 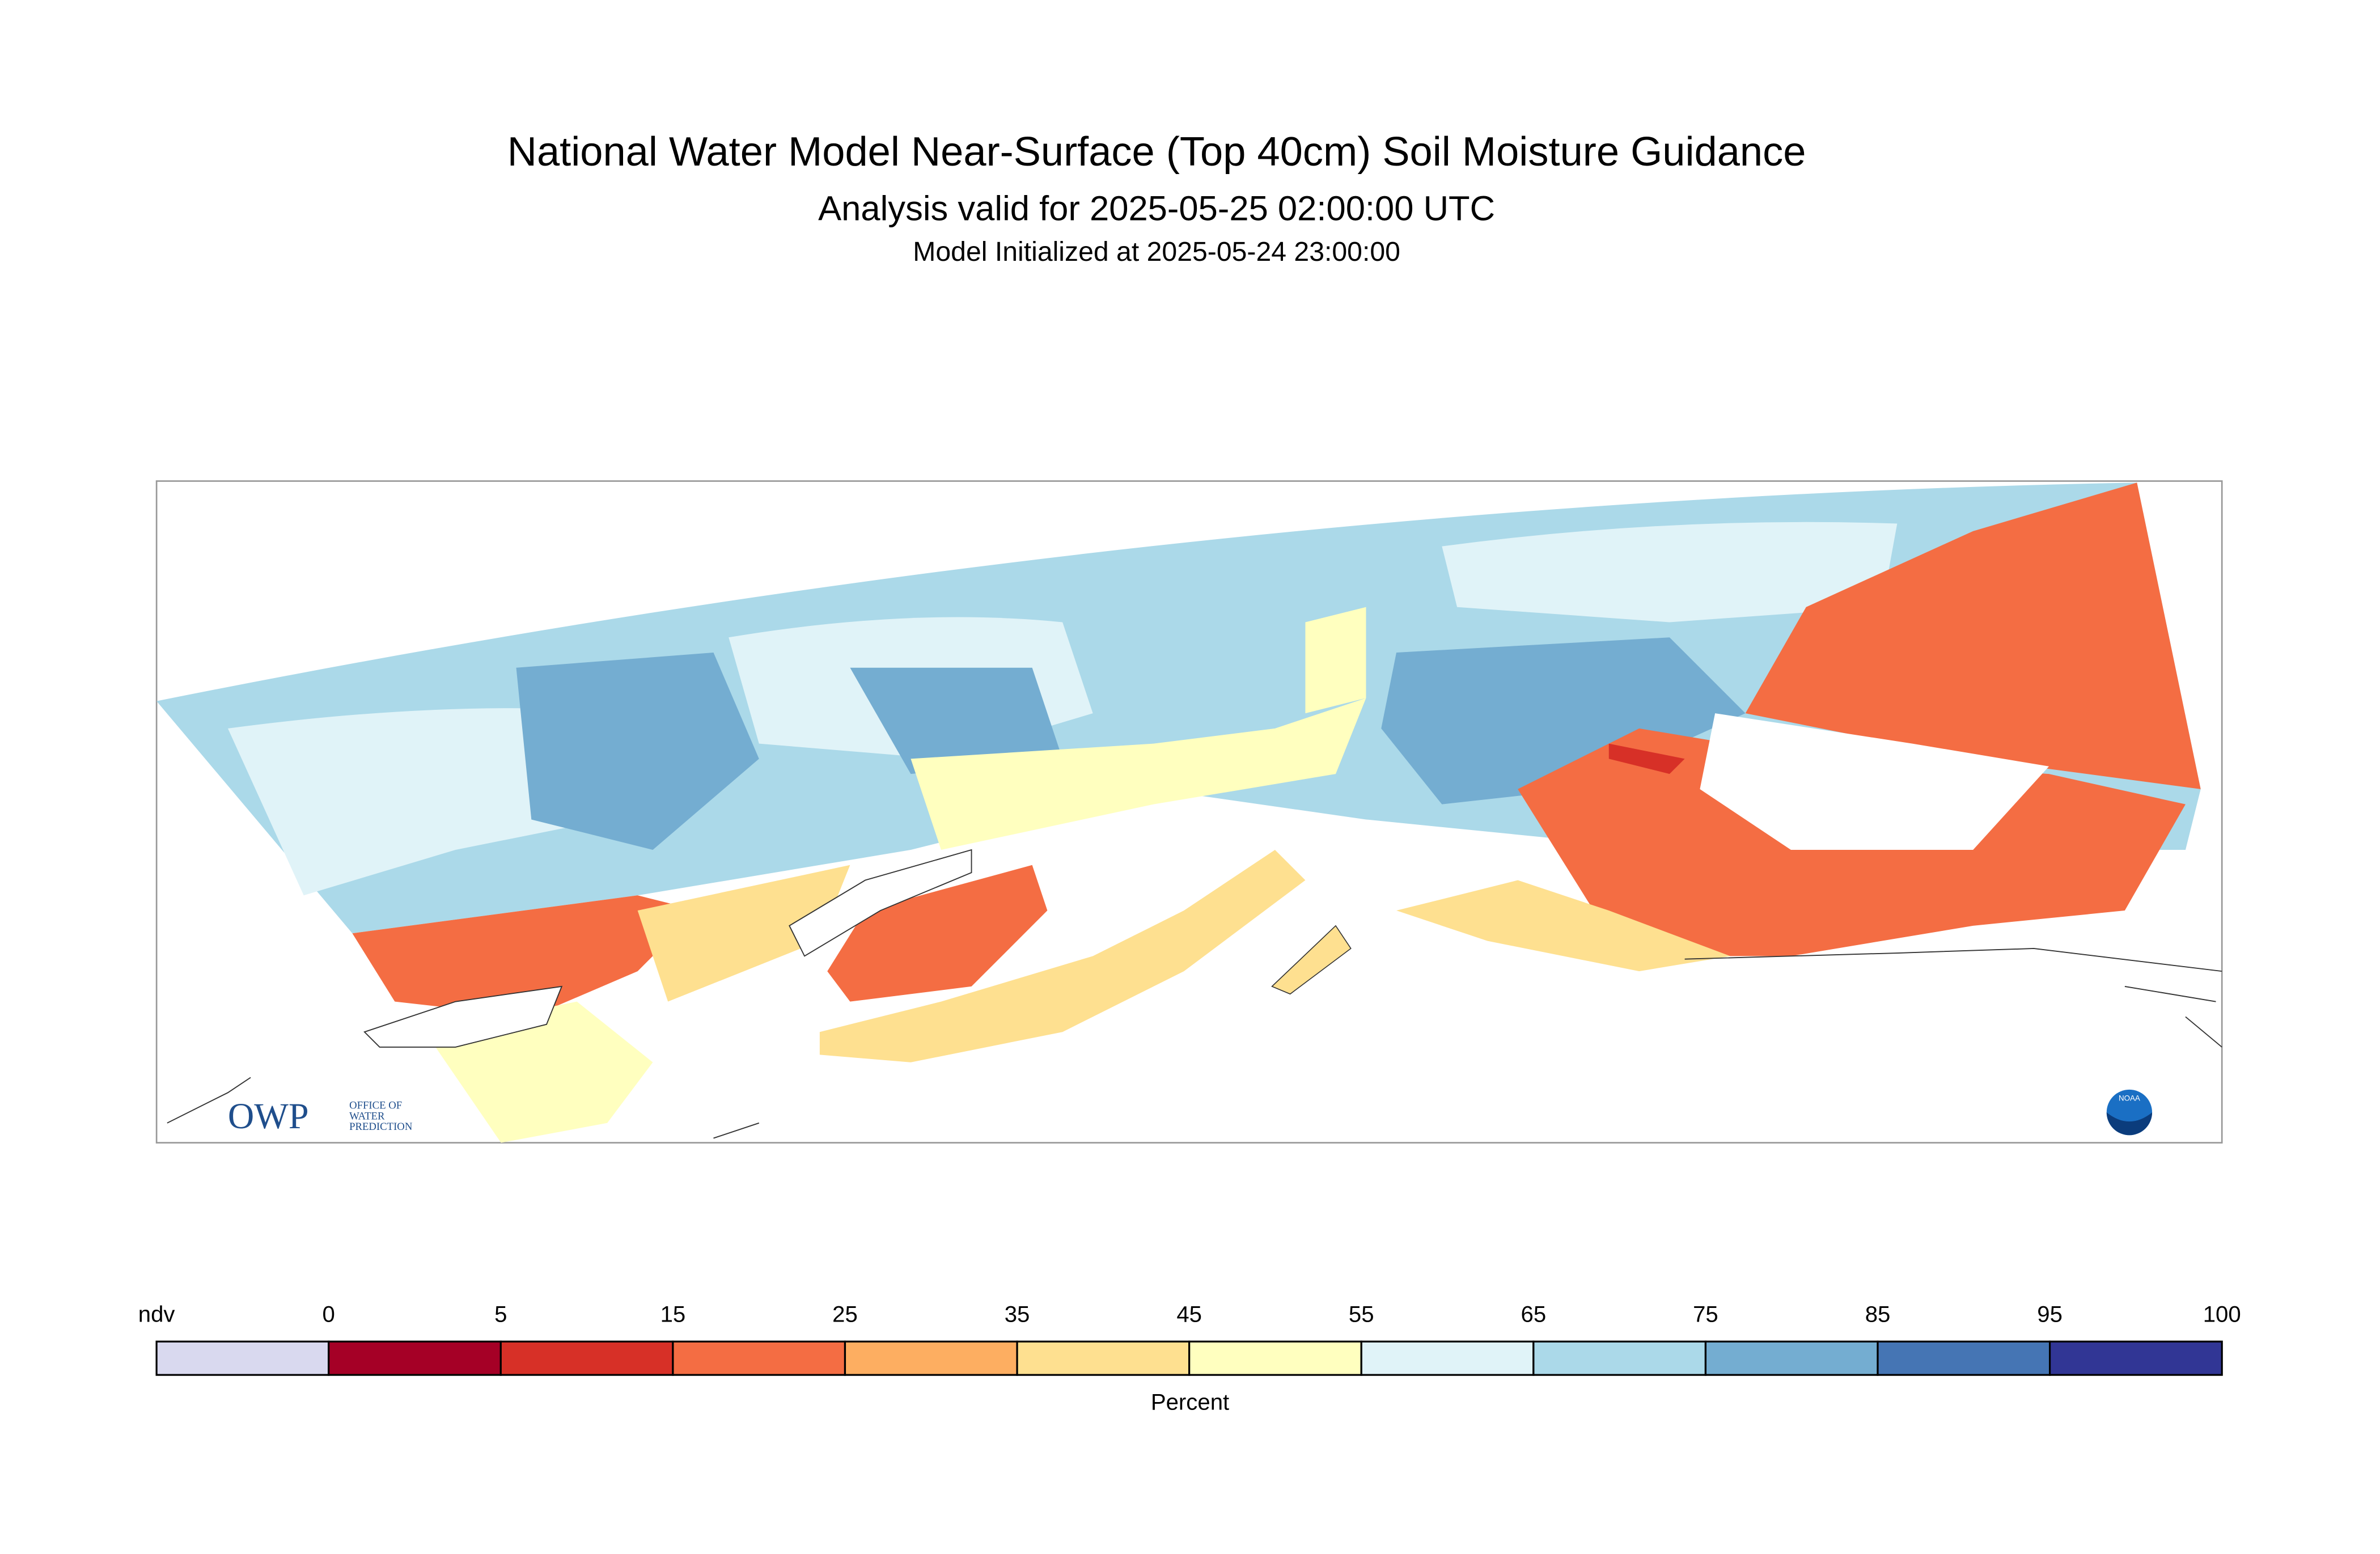 What do you see at coordinates (381, 1127) in the screenshot?
I see `owp-text: PREDICTION` at bounding box center [381, 1127].